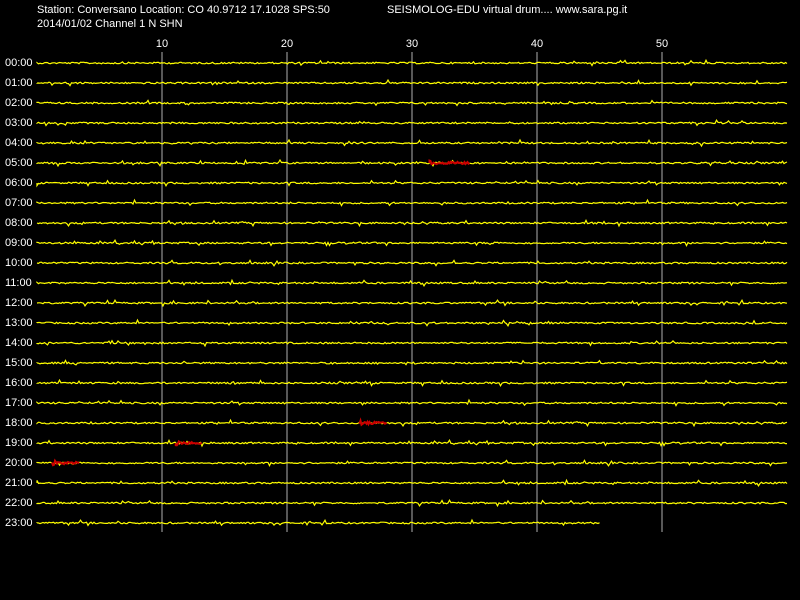 Image resolution: width=800 pixels, height=600 pixels. I want to click on hour-label: 03:00, so click(19, 123).